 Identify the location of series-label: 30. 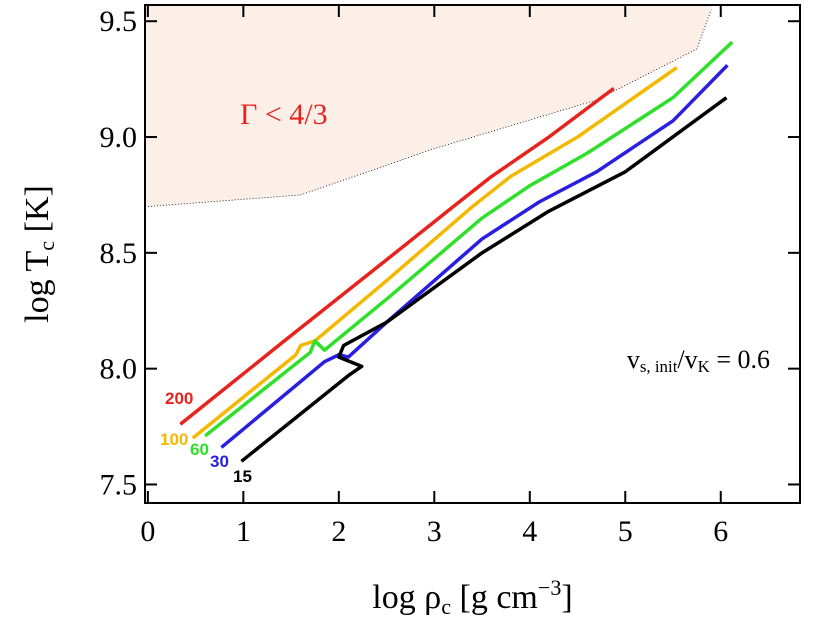
(219, 461).